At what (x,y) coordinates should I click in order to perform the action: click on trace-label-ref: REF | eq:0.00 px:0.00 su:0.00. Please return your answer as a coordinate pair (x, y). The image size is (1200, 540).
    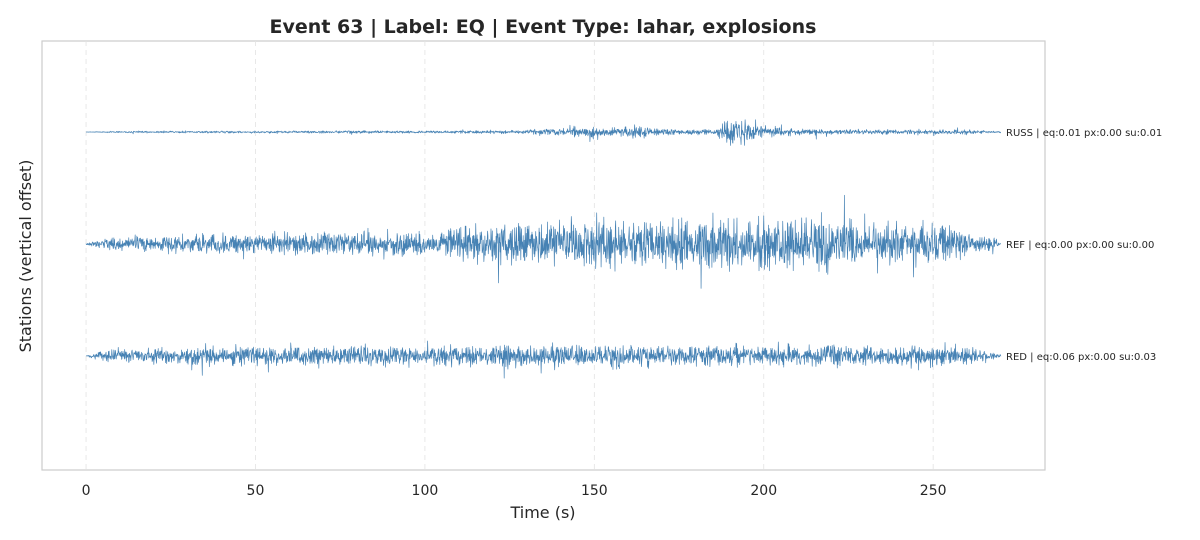
    Looking at the image, I should click on (1080, 245).